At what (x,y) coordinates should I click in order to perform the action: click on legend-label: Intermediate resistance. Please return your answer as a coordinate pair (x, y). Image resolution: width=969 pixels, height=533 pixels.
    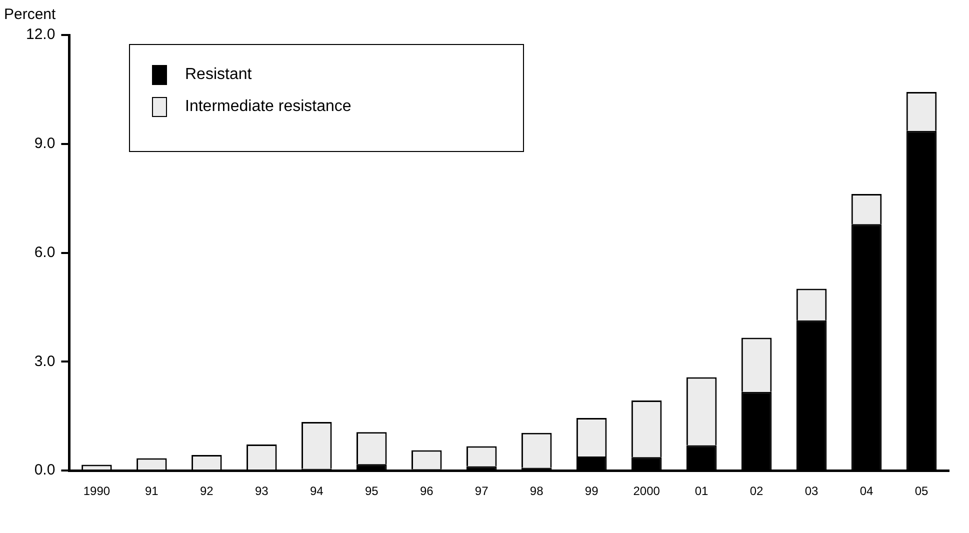
    Looking at the image, I should click on (268, 107).